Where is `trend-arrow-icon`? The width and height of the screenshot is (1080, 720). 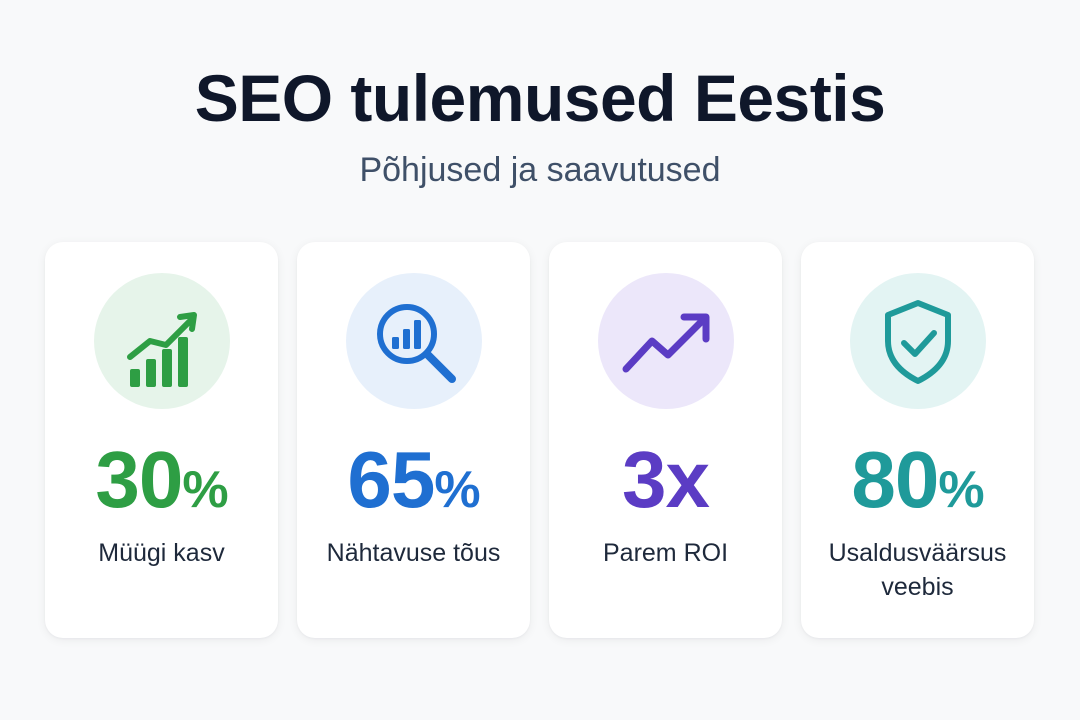
trend-arrow-icon is located at coordinates (666, 341).